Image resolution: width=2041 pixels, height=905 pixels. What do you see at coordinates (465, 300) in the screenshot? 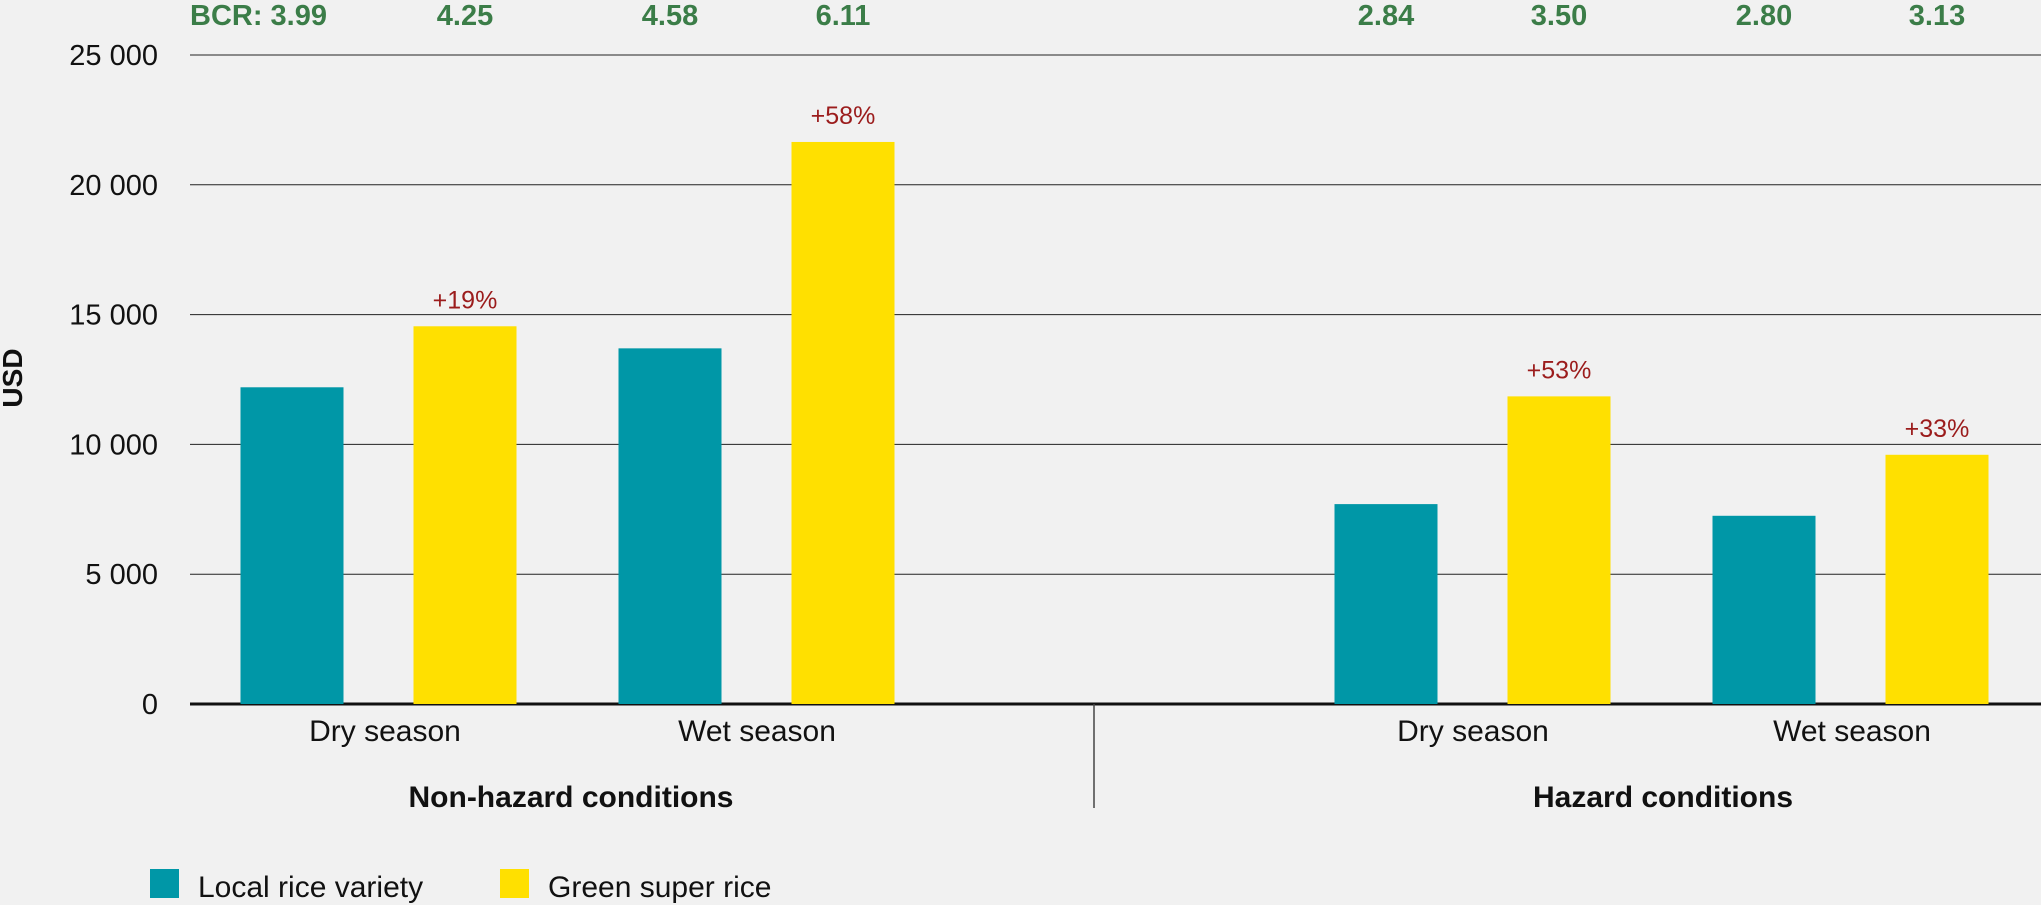
I see `change-label: +19%` at bounding box center [465, 300].